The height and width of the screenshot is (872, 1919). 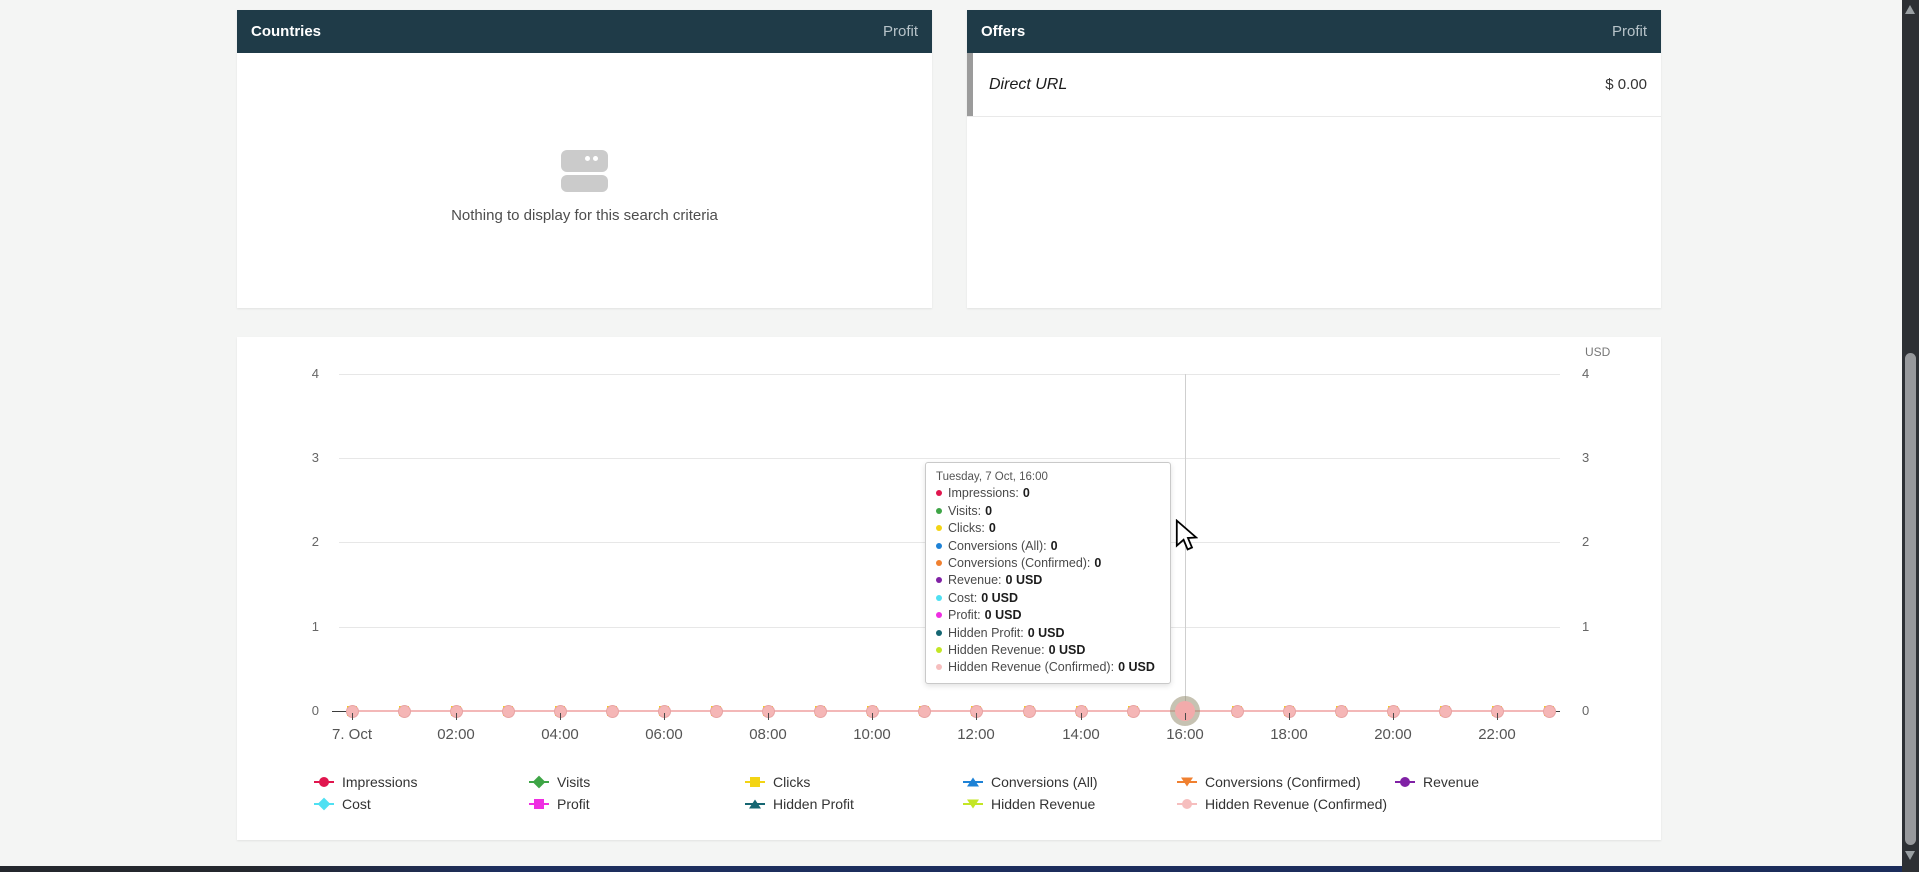 What do you see at coordinates (997, 545) in the screenshot?
I see `tooltip-row-label: Conversions (All):` at bounding box center [997, 545].